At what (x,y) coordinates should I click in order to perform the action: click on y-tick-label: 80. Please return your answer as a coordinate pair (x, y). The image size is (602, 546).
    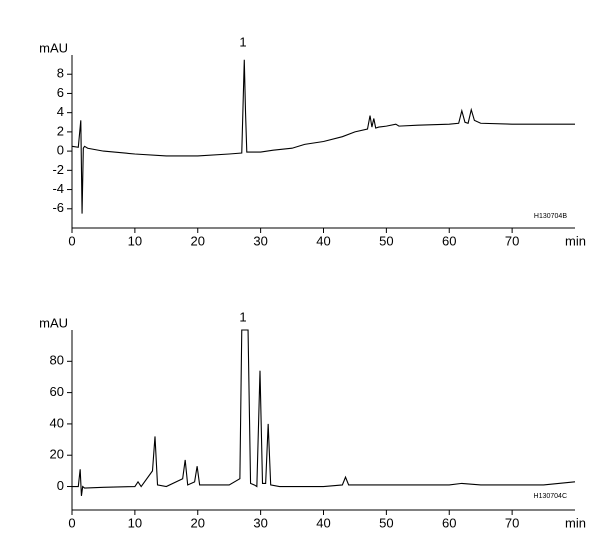
    Looking at the image, I should click on (57, 360).